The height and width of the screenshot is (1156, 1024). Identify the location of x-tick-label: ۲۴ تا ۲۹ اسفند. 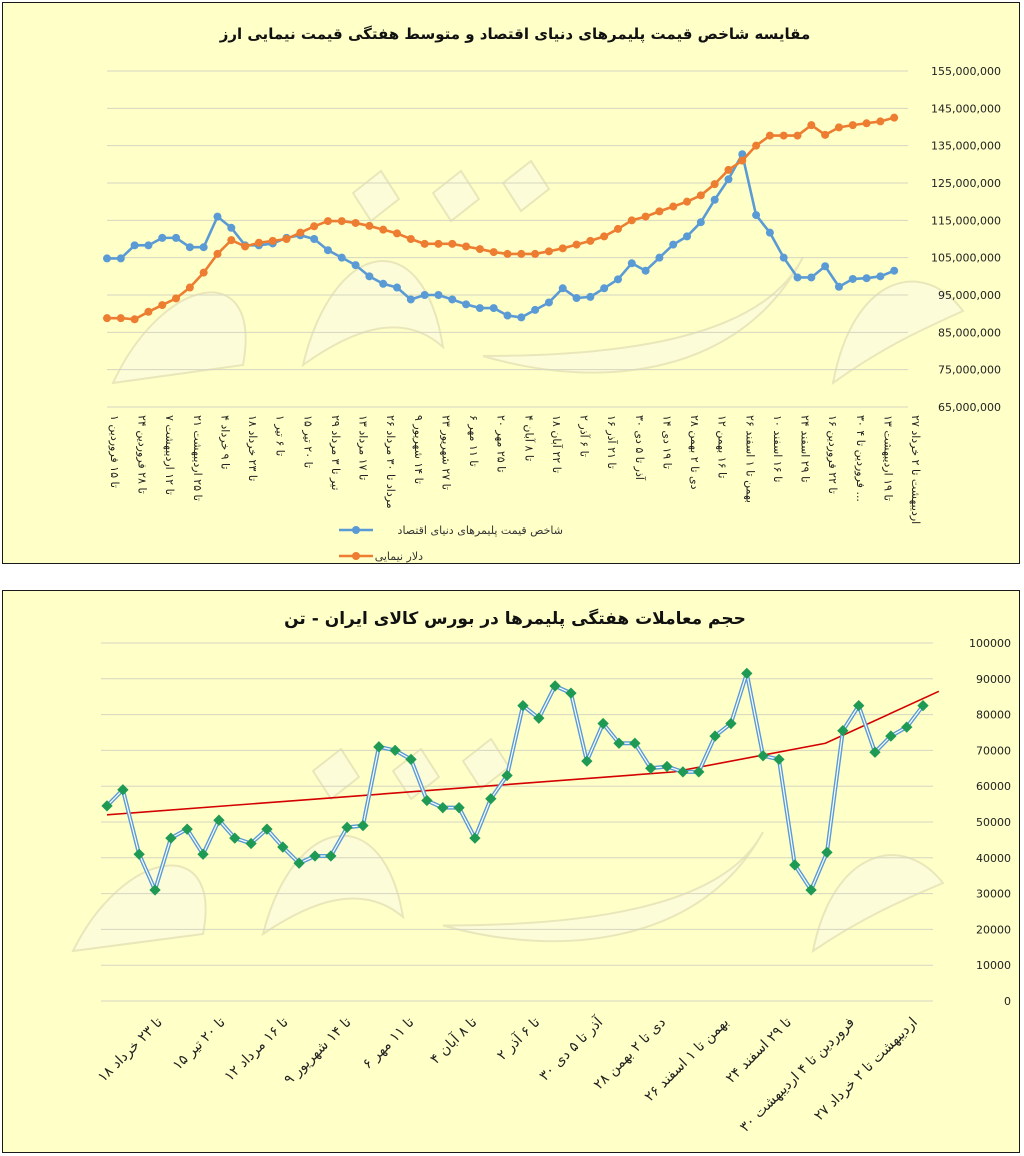
(805, 449).